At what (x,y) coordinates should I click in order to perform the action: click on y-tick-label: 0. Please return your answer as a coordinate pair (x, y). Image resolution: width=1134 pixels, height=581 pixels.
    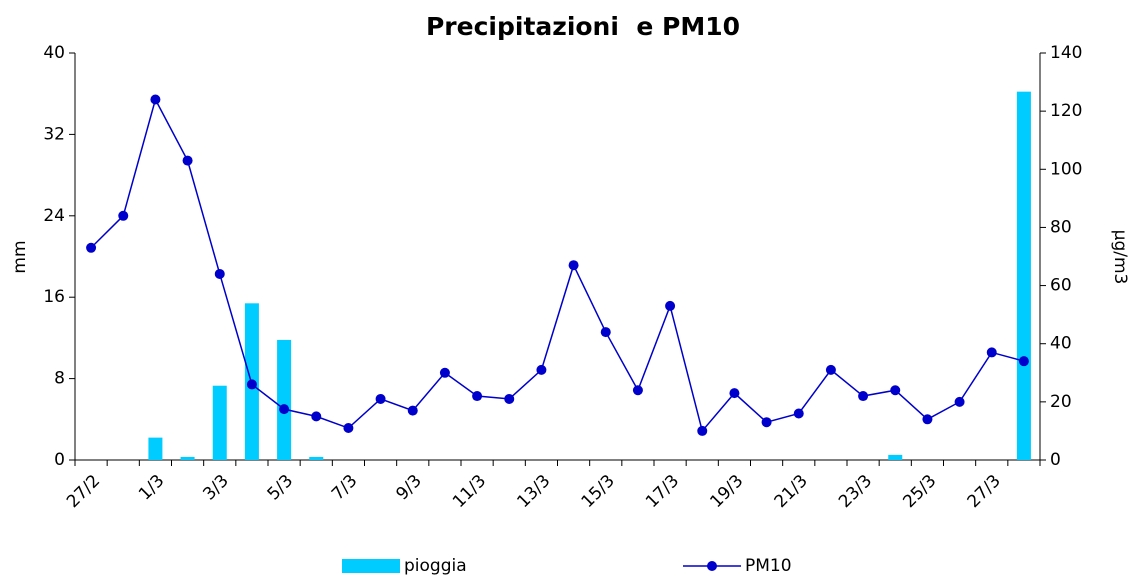
    Looking at the image, I should click on (59, 460).